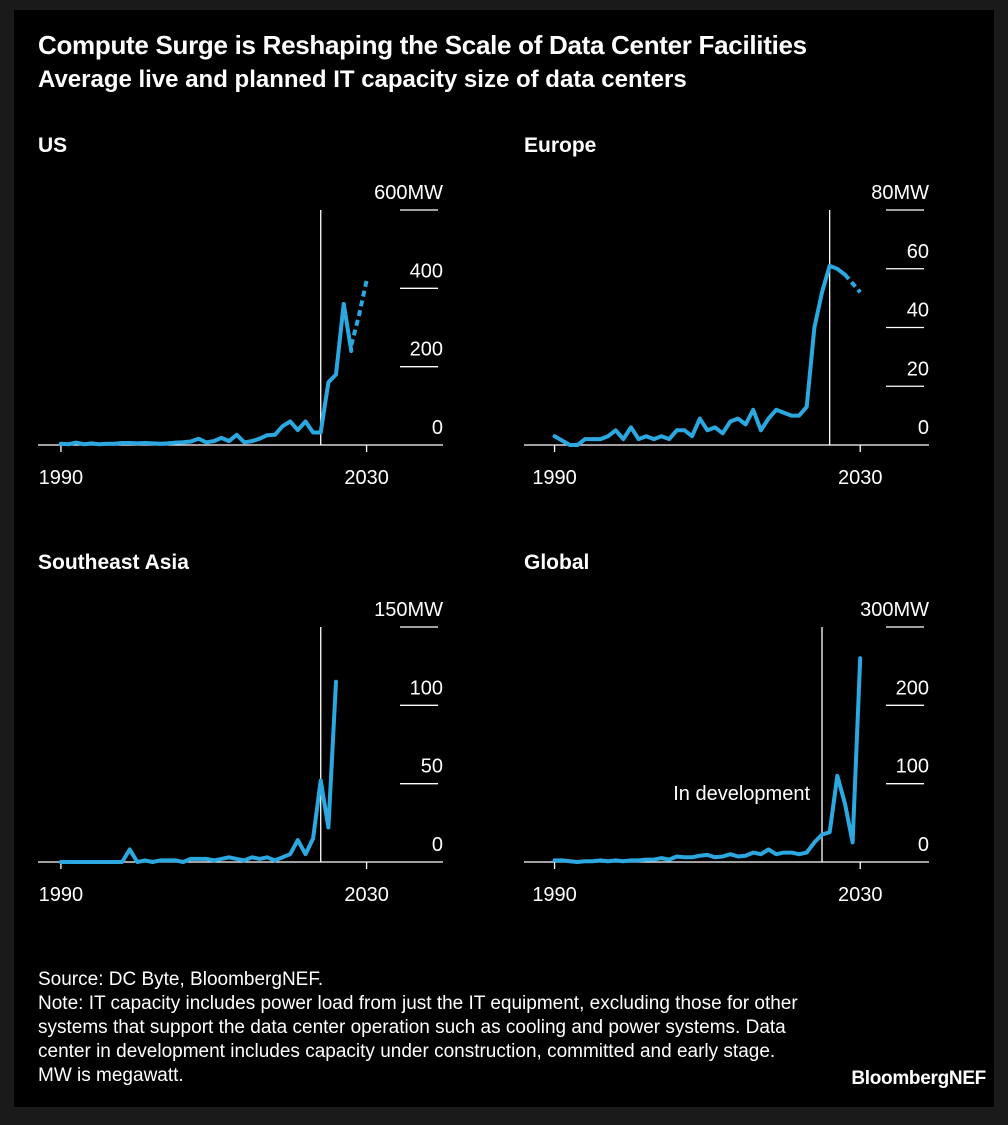 The image size is (1008, 1125). Describe the element at coordinates (912, 767) in the screenshot. I see `global-y-tick-label-100: 100` at that location.